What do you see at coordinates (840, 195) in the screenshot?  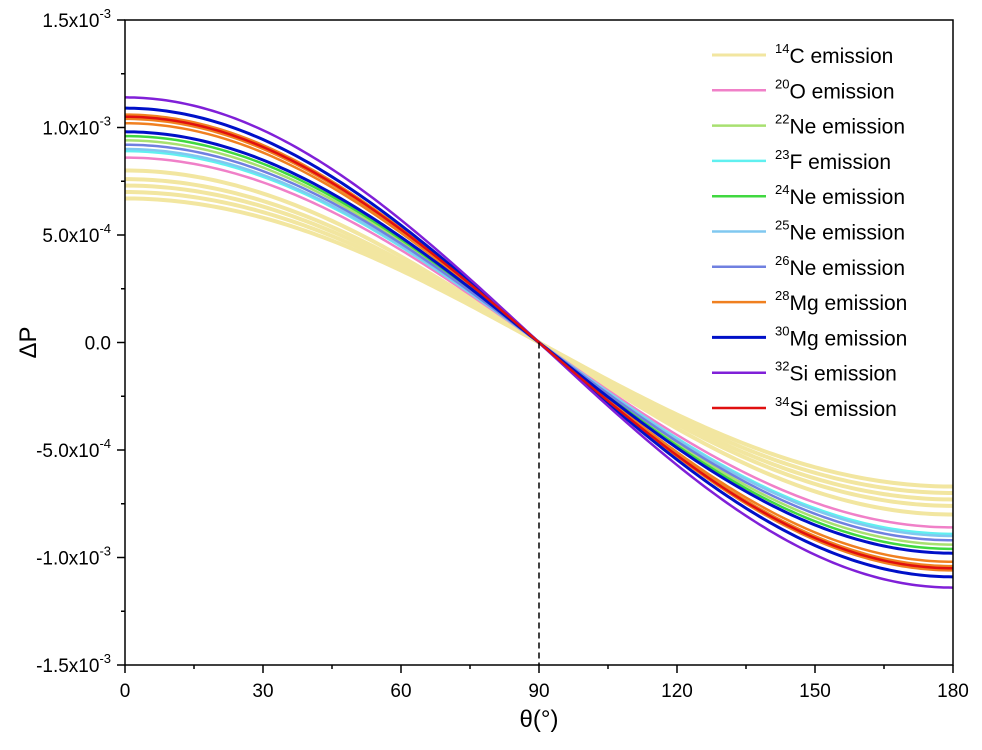 I see `legend-label-24: 24Ne emission` at bounding box center [840, 195].